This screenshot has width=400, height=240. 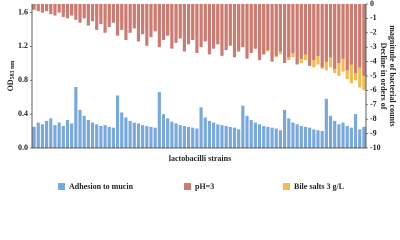 I want to click on y-axis-label-sub: 583 nm, so click(x=13, y=70).